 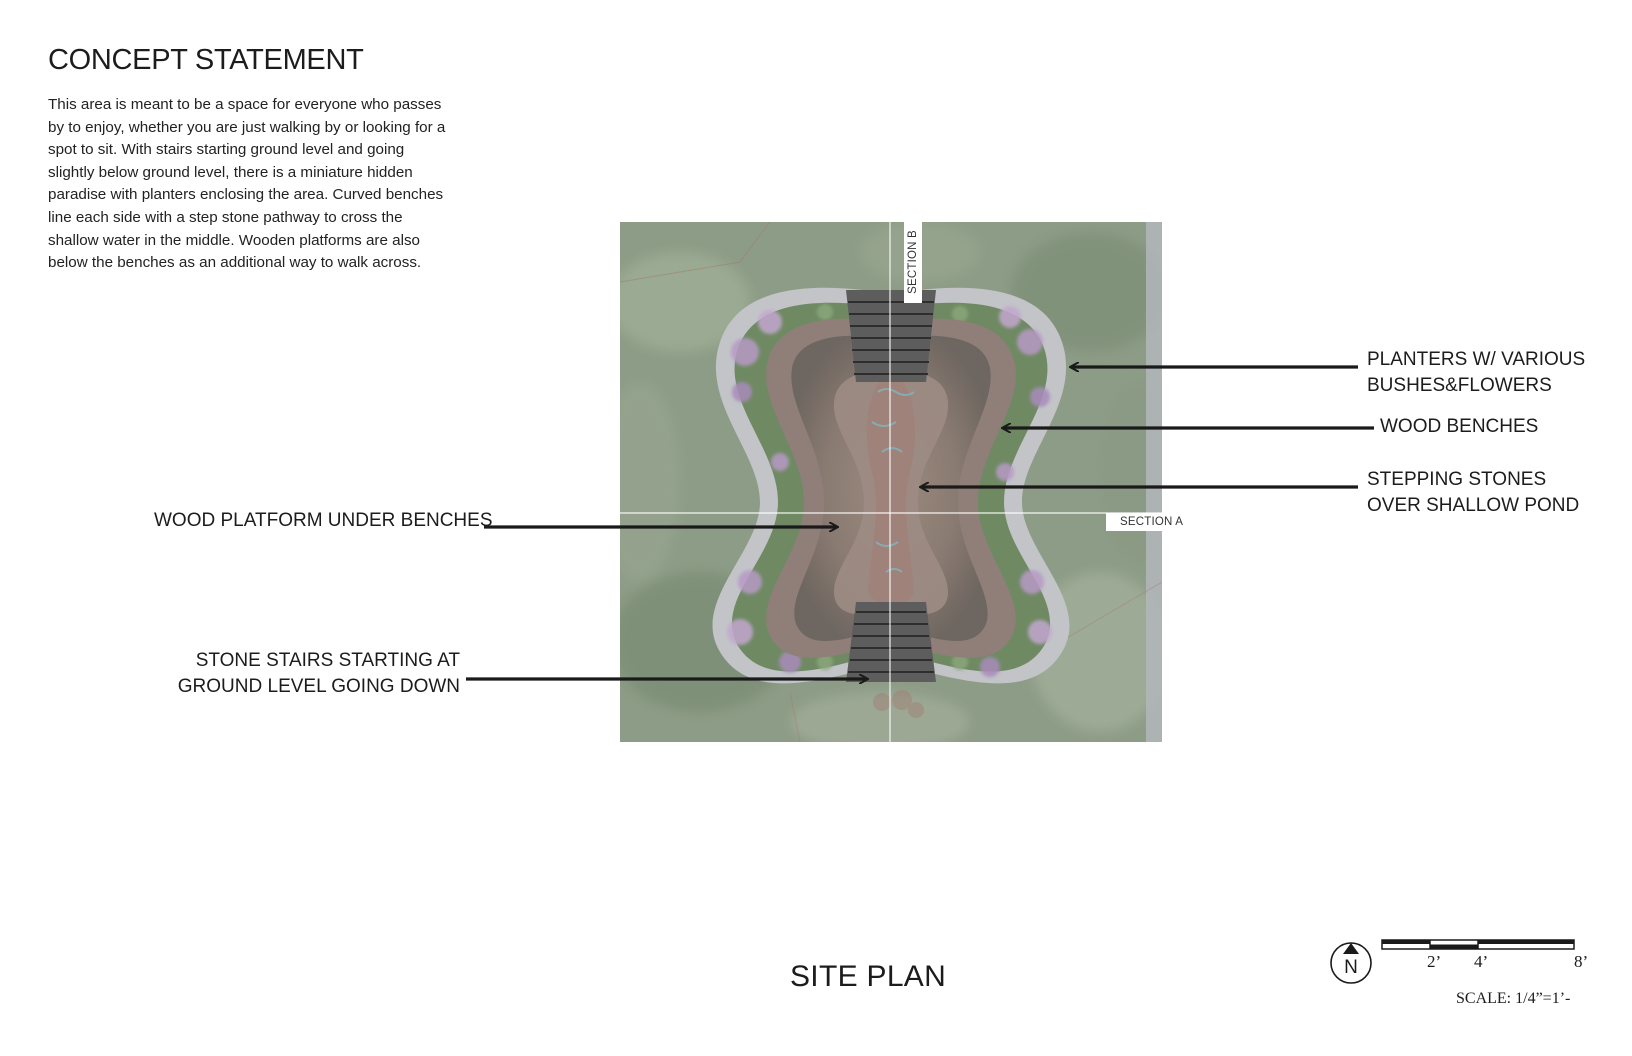 What do you see at coordinates (1154, 482) in the screenshot?
I see `right-edge-strip` at bounding box center [1154, 482].